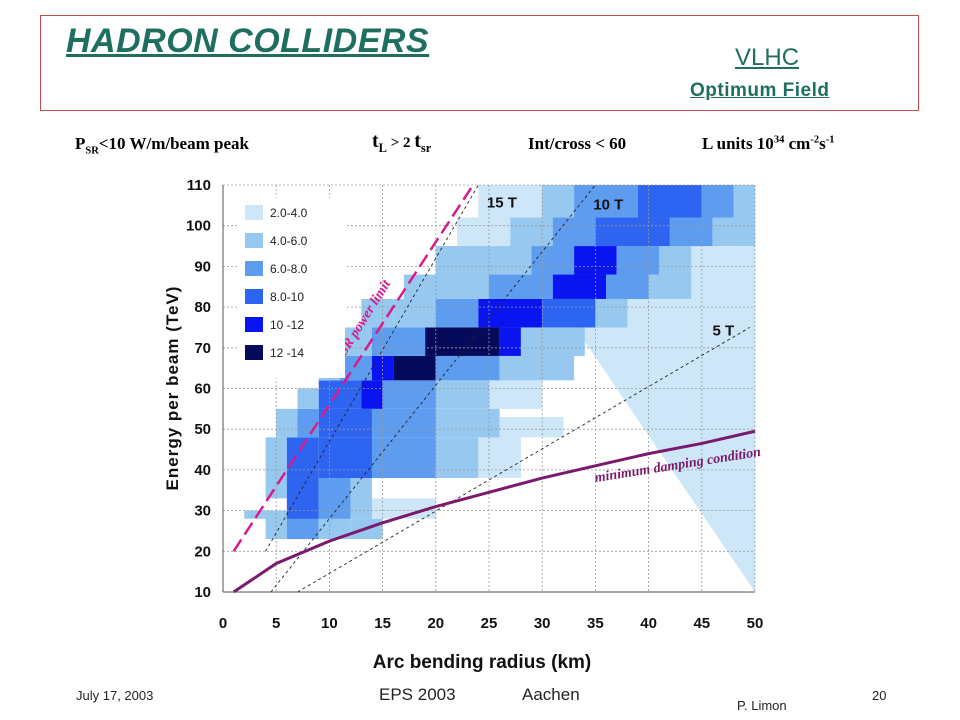 This screenshot has height=720, width=960. I want to click on field-line-label: 5 T, so click(723, 331).